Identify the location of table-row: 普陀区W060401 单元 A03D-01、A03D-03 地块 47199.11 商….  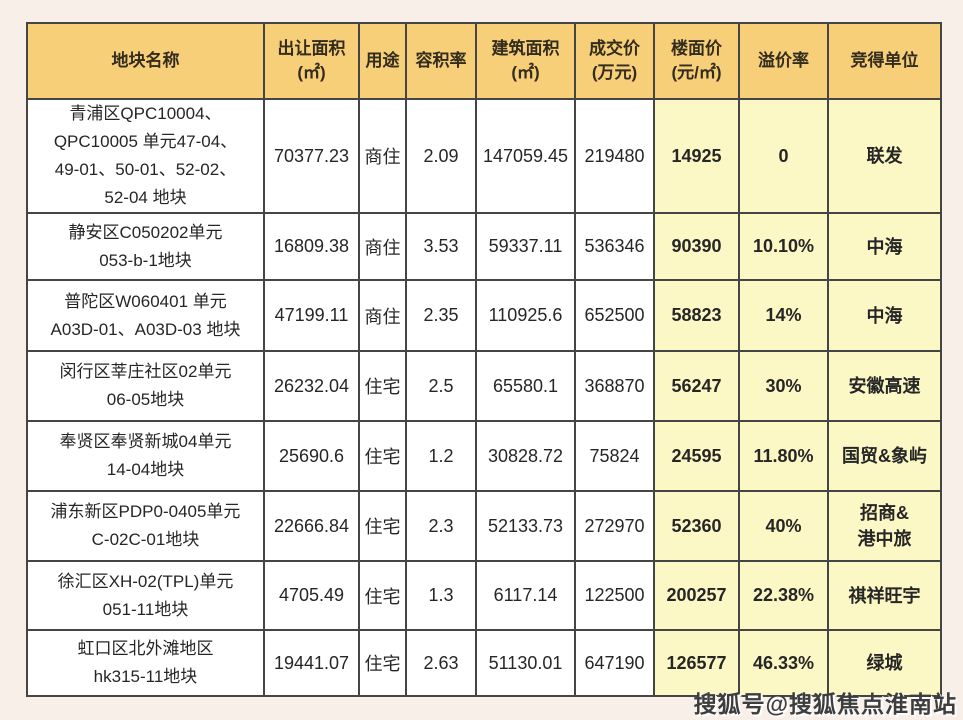
(484, 315).